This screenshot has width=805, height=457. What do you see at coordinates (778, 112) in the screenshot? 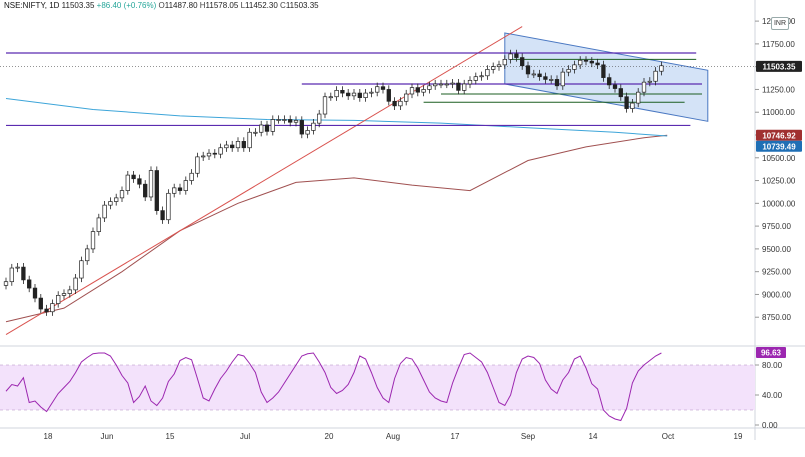
I see `y-tick-label: 11000.00` at bounding box center [778, 112].